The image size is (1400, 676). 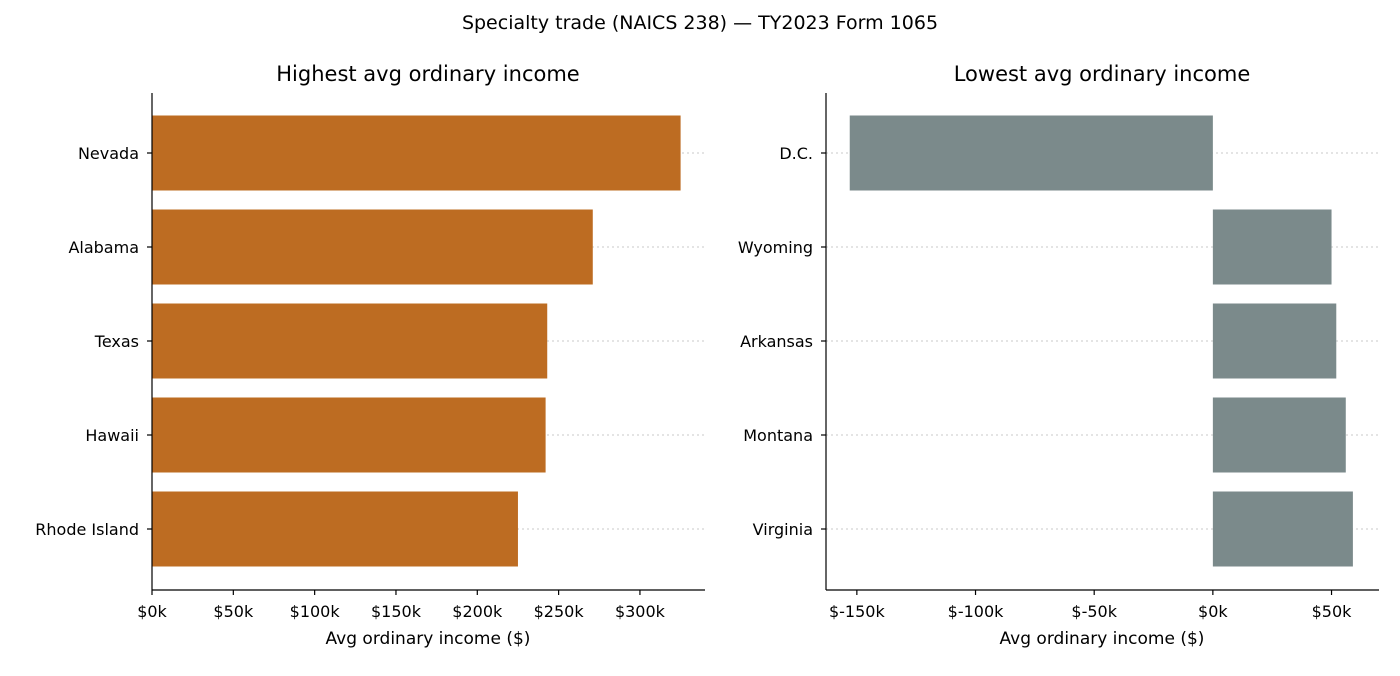 I want to click on x-tick-label: $200k, so click(x=477, y=611).